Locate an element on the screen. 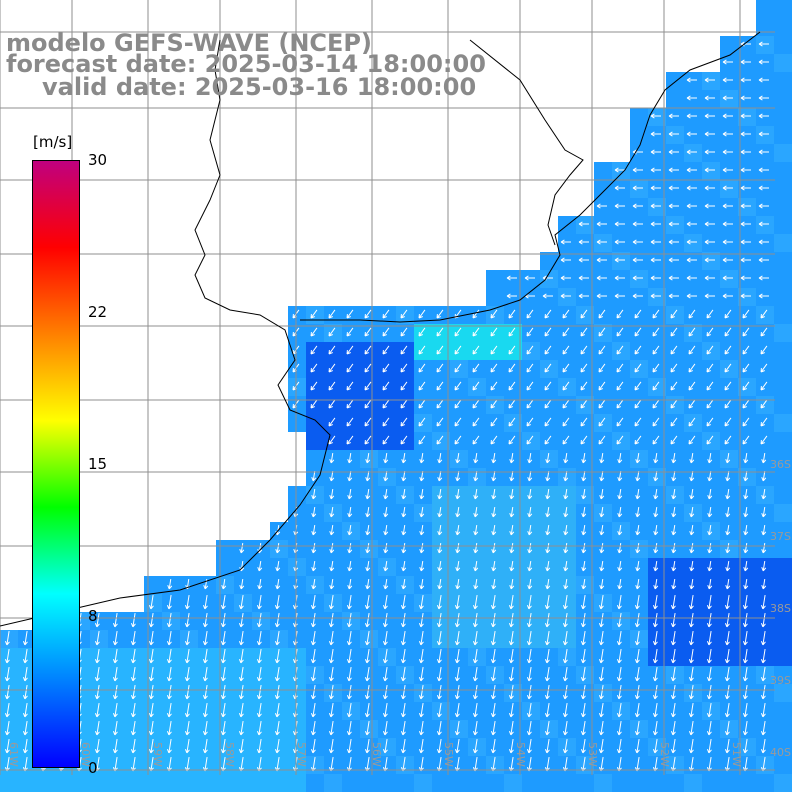 Image resolution: width=800 pixels, height=800 pixels. colorbar-tick-22: 22 is located at coordinates (98, 312).